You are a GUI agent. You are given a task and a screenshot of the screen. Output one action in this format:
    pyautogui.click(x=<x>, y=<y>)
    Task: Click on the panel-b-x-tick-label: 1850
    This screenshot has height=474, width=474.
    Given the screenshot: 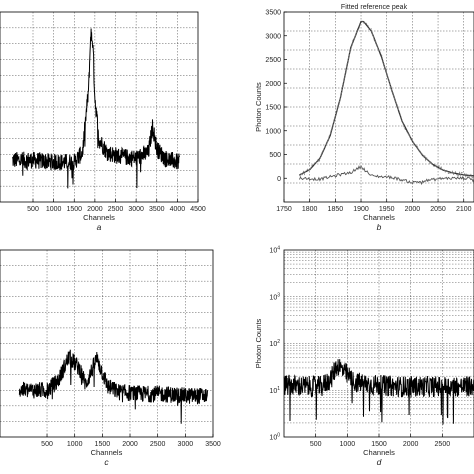 What is the action you would take?
    pyautogui.click(x=336, y=209)
    